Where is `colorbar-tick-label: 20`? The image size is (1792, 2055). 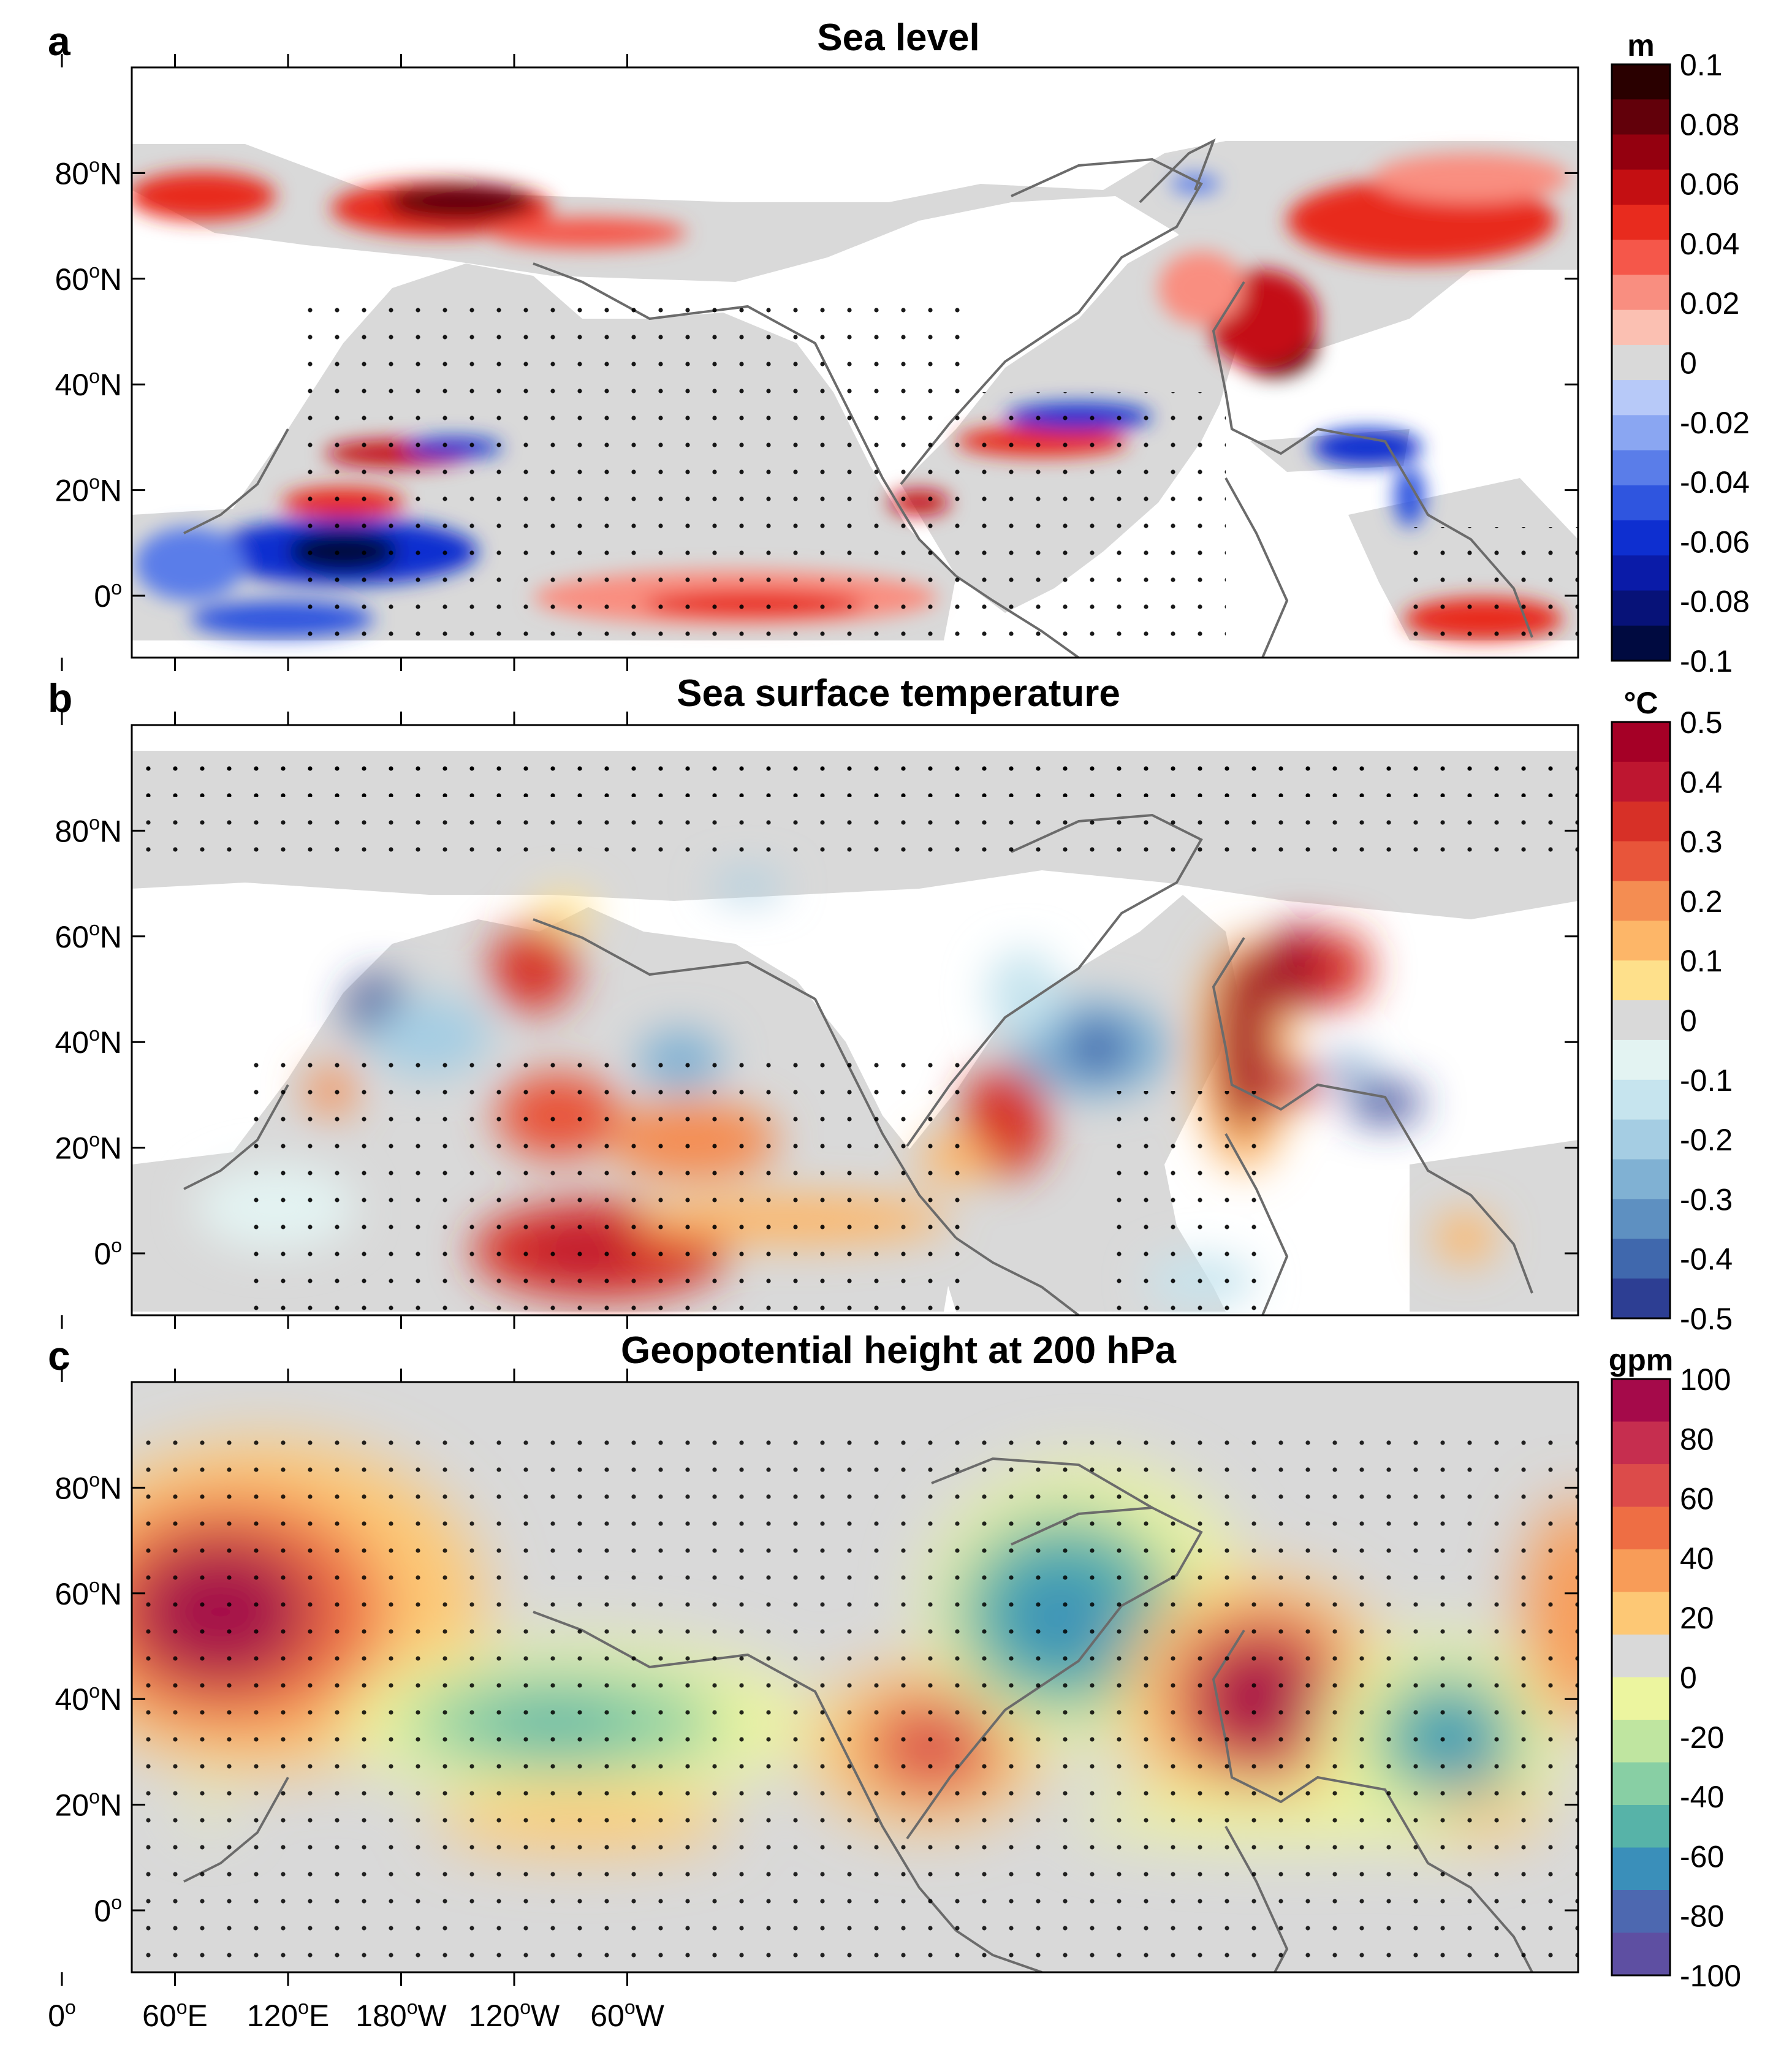 colorbar-tick-label: 20 is located at coordinates (1697, 1618).